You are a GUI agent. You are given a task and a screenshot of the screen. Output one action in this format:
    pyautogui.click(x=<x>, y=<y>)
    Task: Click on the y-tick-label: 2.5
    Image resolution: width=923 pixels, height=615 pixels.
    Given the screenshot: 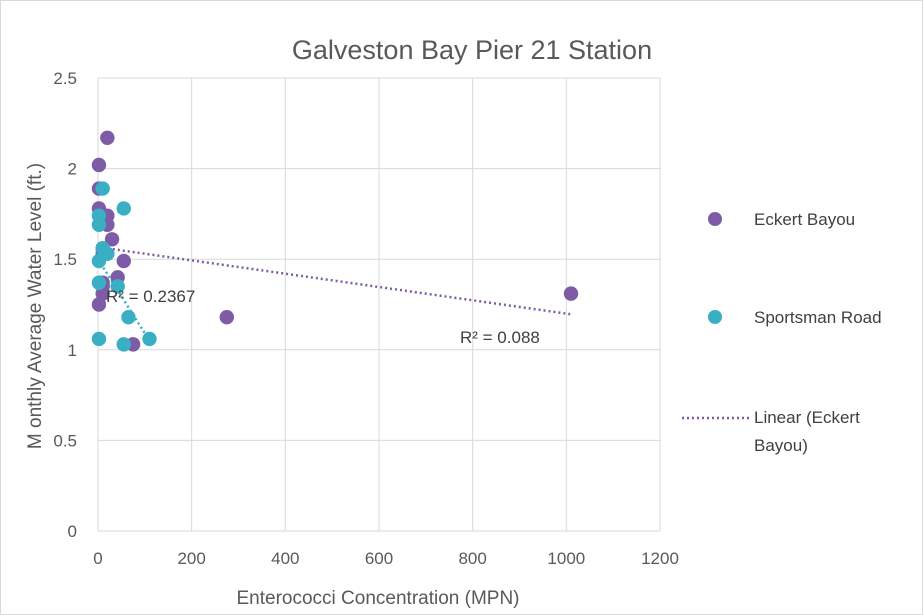 What is the action you would take?
    pyautogui.click(x=65, y=78)
    